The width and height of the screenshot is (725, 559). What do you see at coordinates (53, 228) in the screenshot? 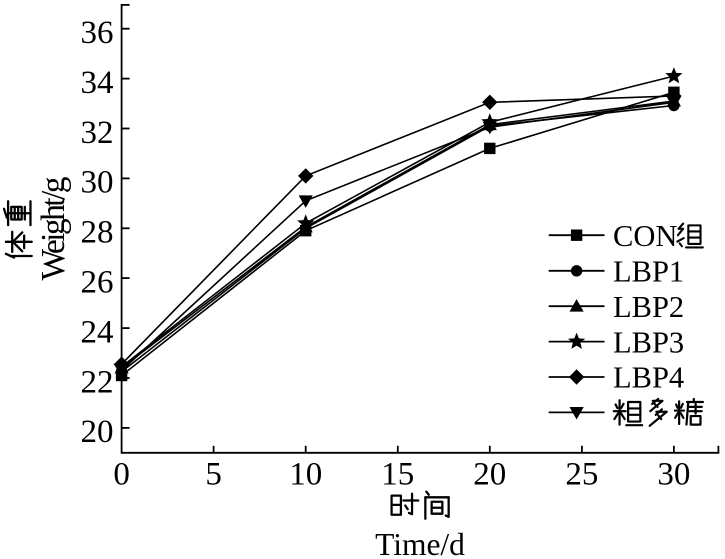
I see `svg-text: Weight/g` at bounding box center [53, 228].